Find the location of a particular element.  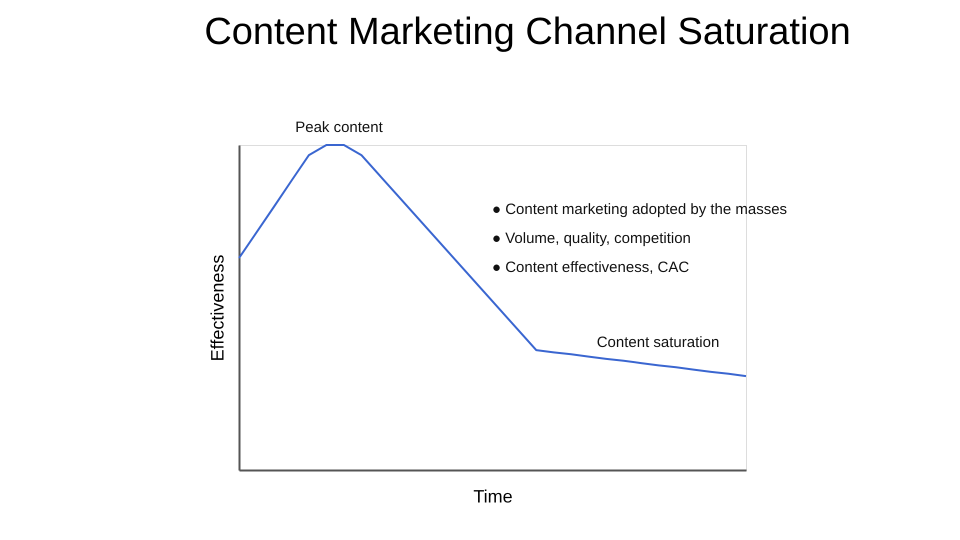

annotation: ● Content marketing adopted by the masses is located at coordinates (640, 209).